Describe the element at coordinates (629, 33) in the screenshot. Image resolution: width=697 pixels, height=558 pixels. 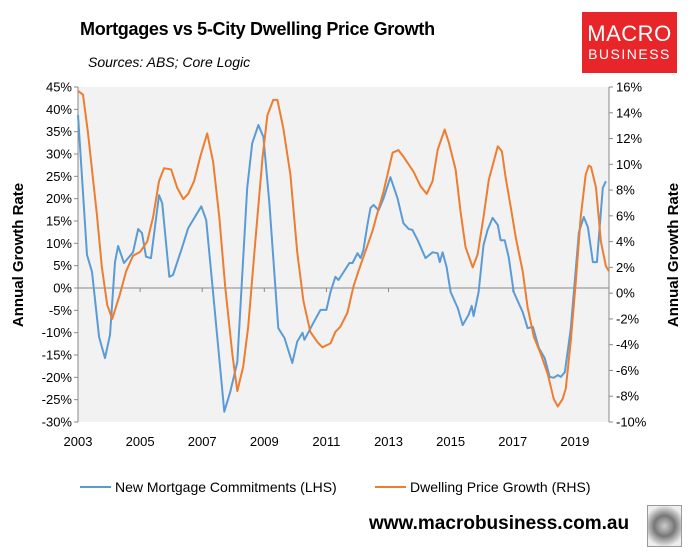
I see `logo-line-1: MACRO` at that location.